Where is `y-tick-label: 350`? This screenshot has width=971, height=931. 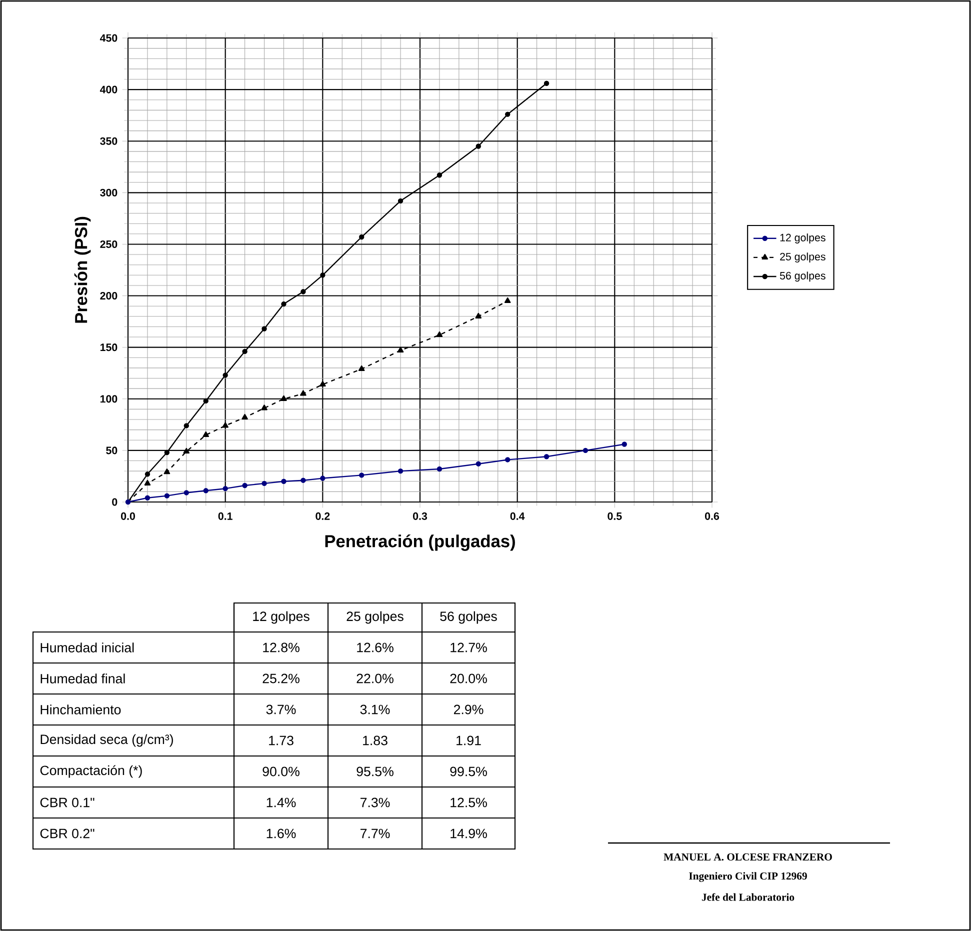
y-tick-label: 350 is located at coordinates (109, 141).